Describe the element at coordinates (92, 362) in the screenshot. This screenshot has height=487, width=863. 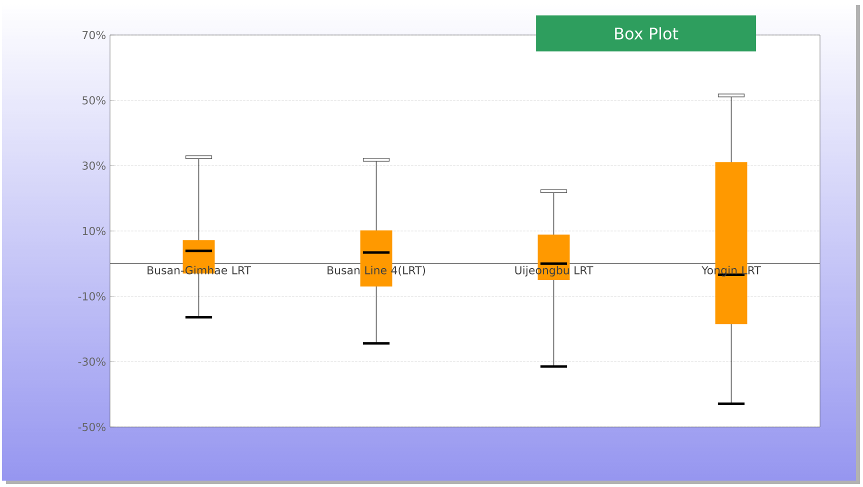
I see `y-tick-label: -30%` at that location.